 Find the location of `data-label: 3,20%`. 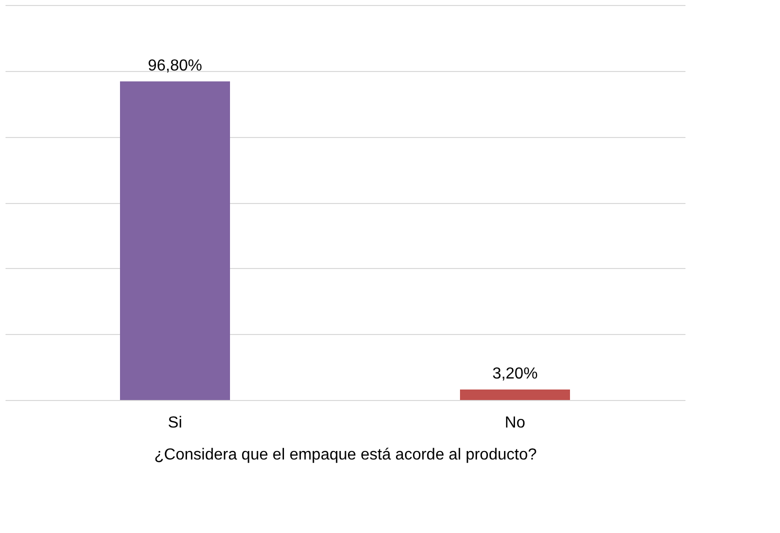

data-label: 3,20% is located at coordinates (515, 373).